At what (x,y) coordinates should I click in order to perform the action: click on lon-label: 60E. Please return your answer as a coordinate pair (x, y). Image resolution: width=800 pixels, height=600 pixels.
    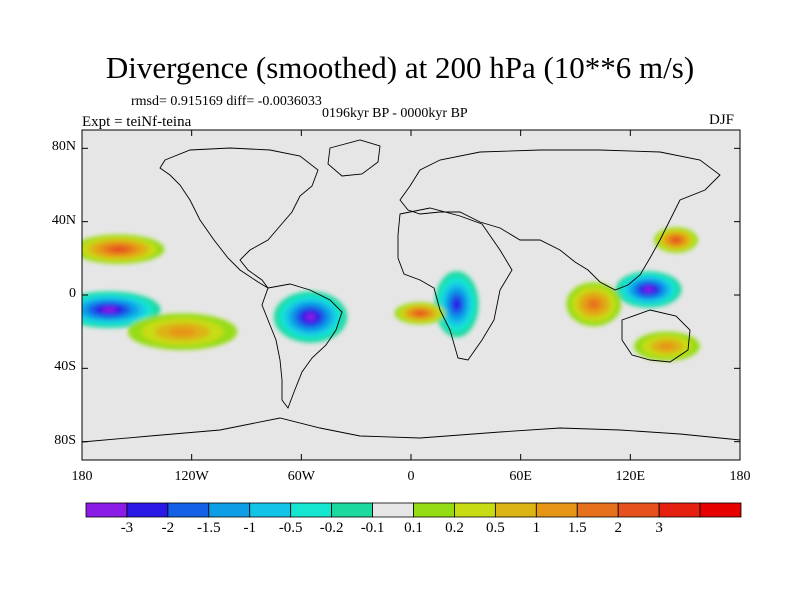
    Looking at the image, I should click on (520, 476).